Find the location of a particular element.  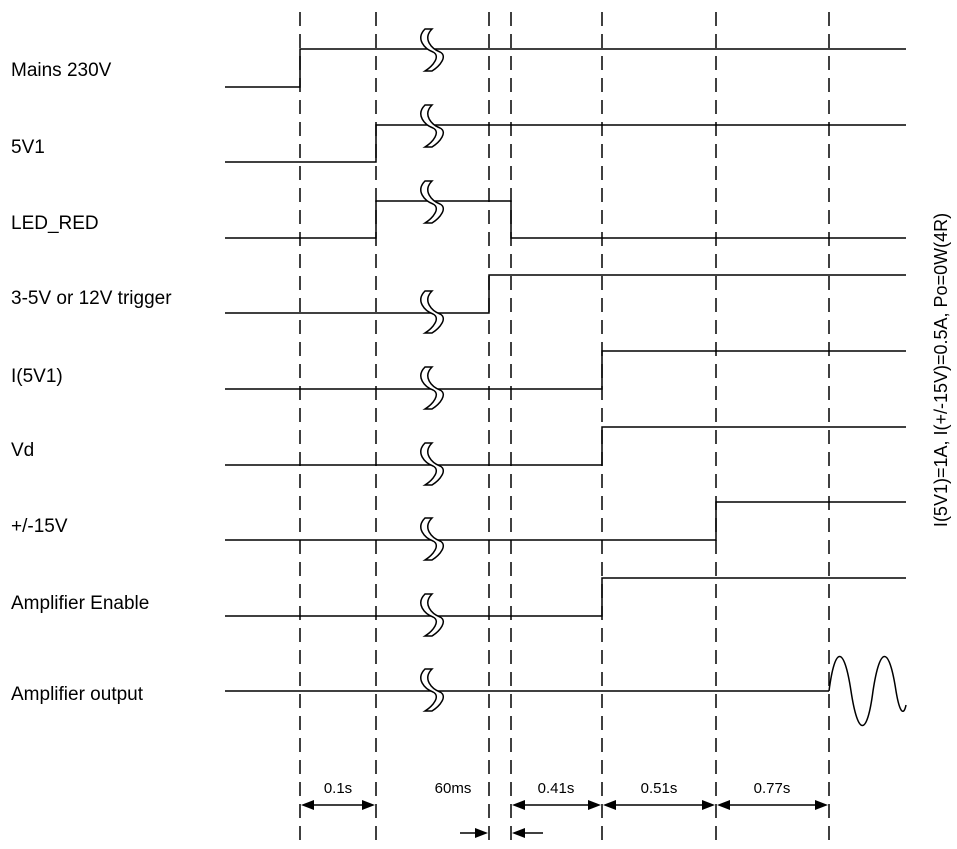

interval-label-trigger-to-current: 0.41s is located at coordinates (556, 788).